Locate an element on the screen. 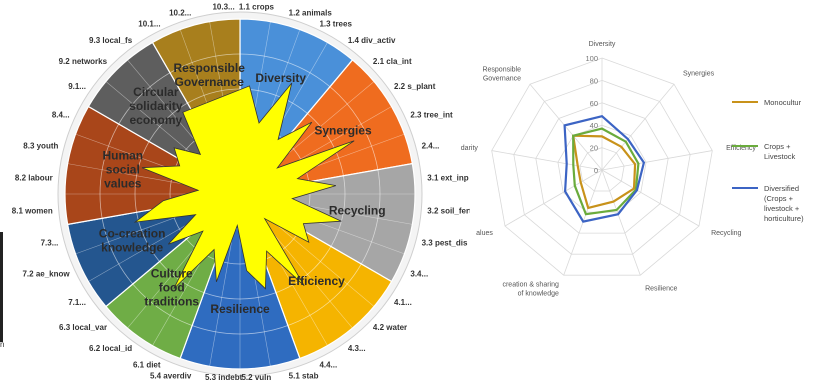  radar-axis-label: Recycling is located at coordinates (726, 233).